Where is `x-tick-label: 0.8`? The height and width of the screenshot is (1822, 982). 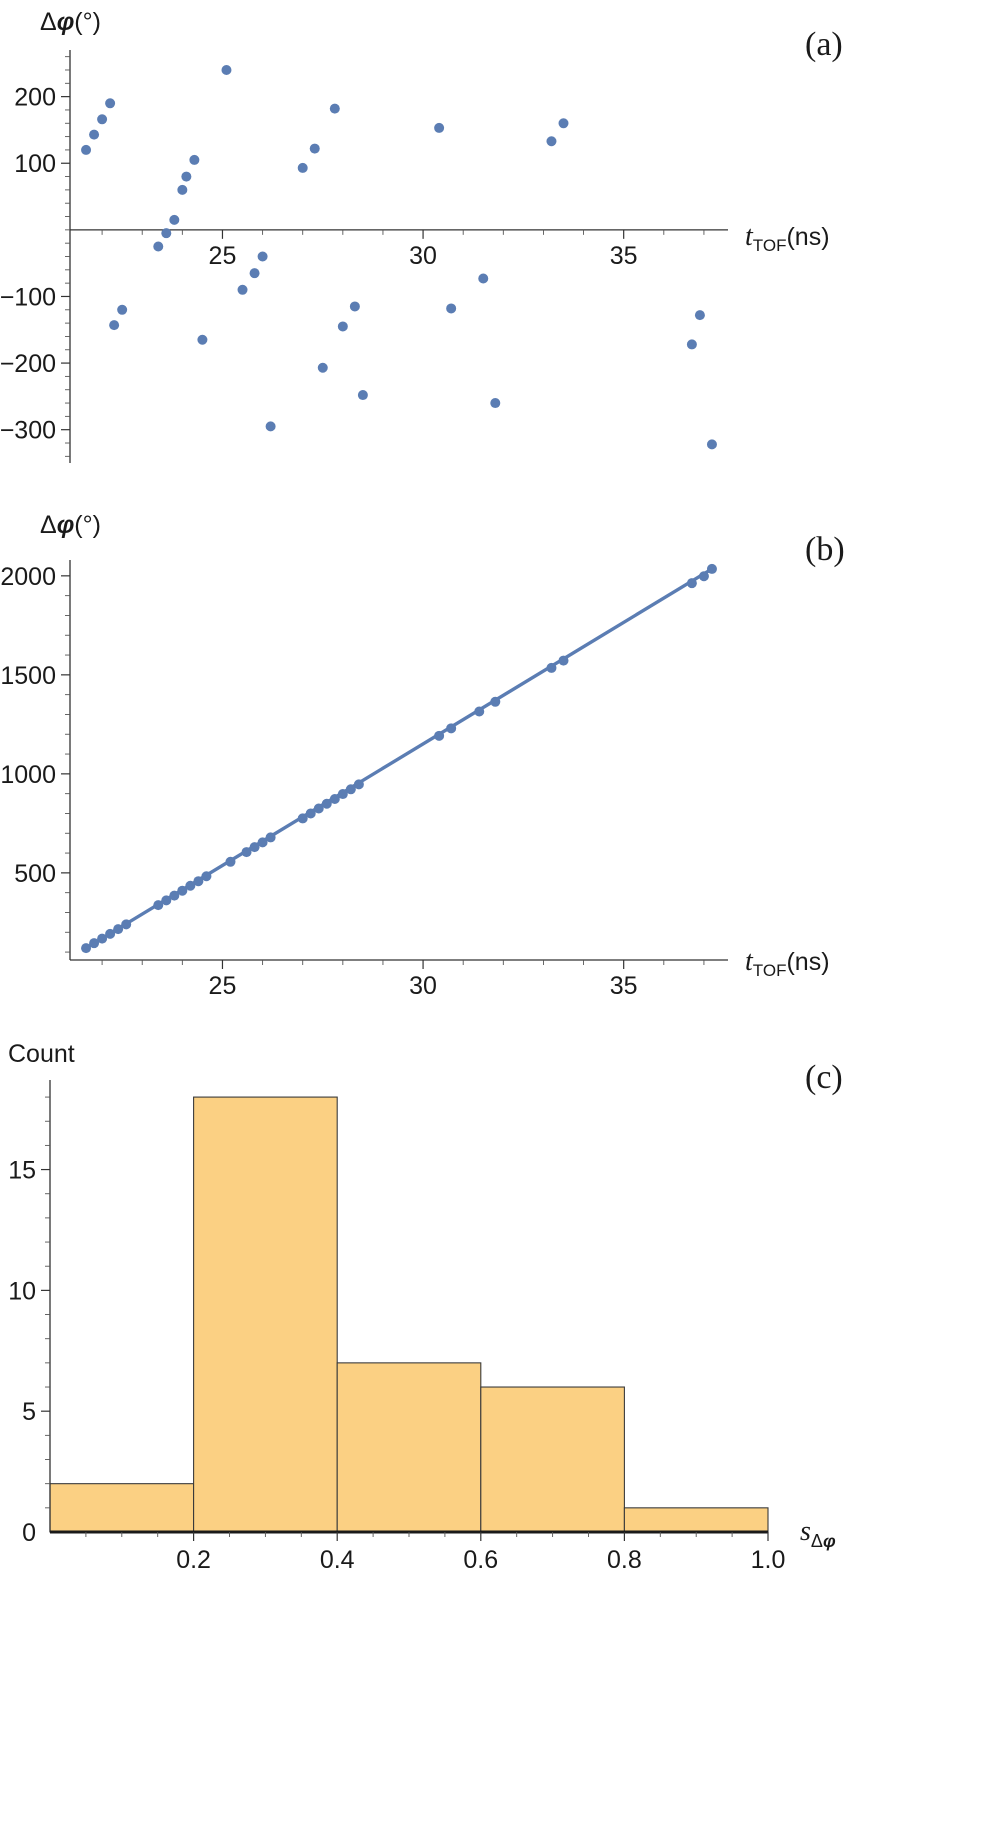 x-tick-label: 0.8 is located at coordinates (624, 1560).